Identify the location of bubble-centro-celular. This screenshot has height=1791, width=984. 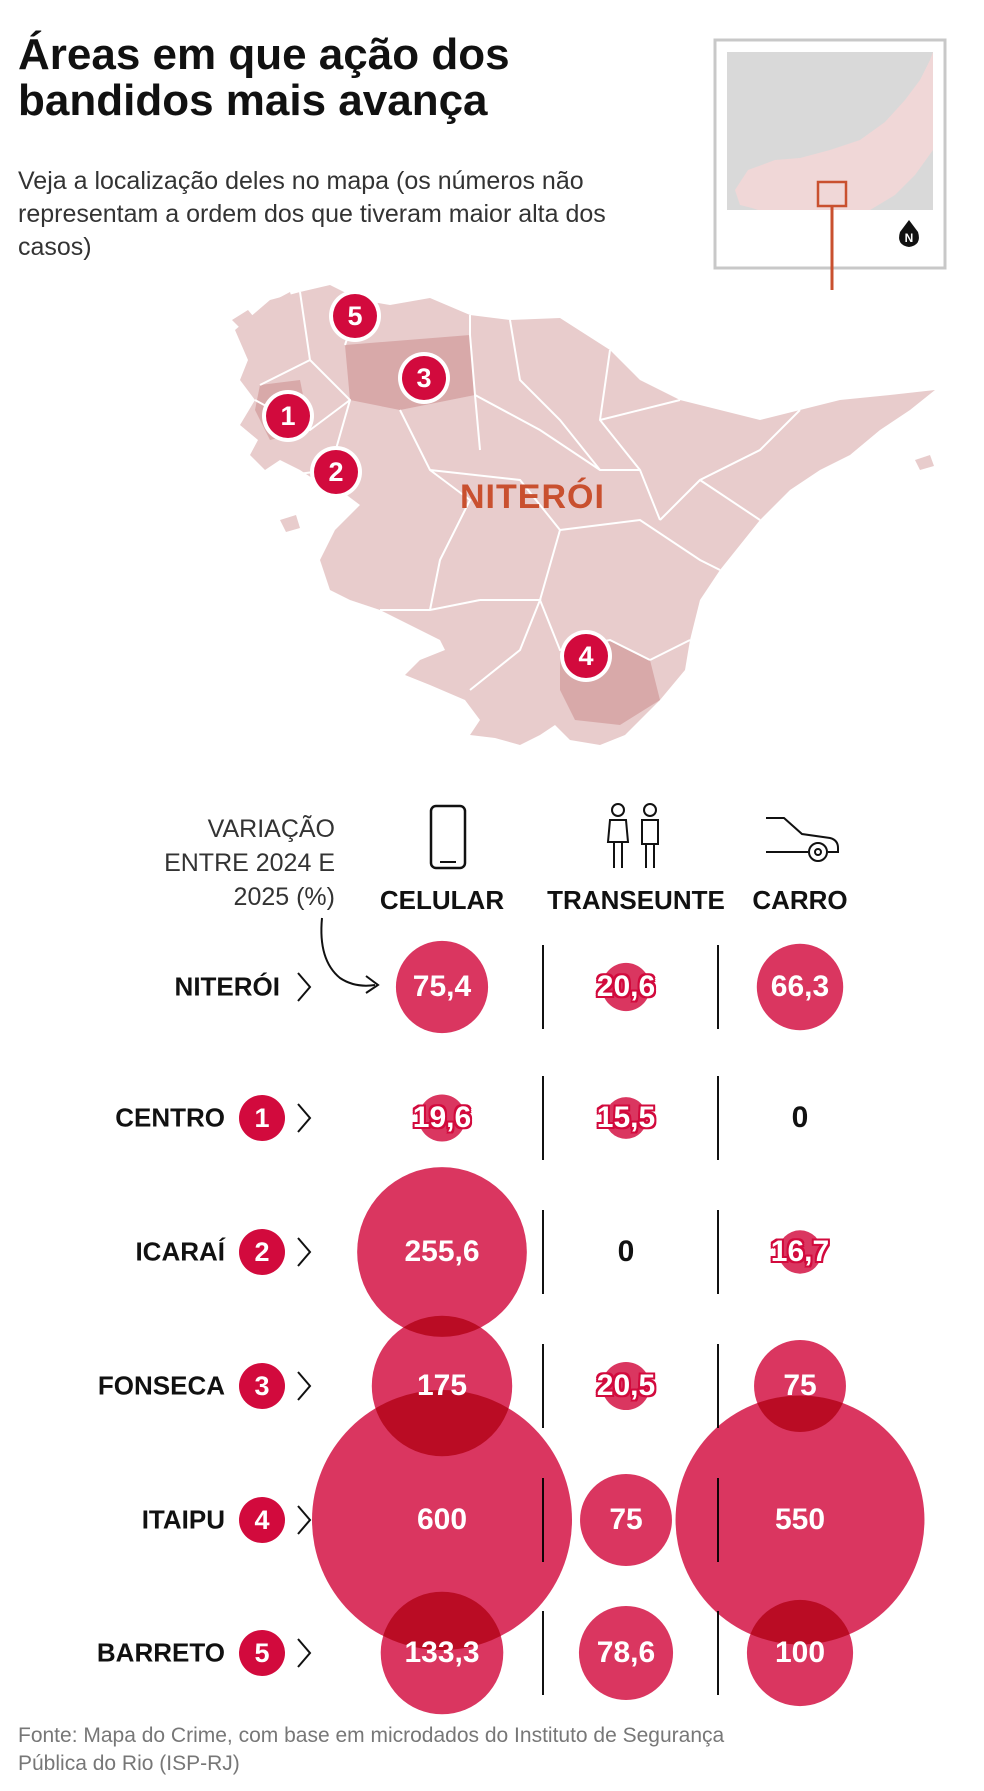
(442, 1118).